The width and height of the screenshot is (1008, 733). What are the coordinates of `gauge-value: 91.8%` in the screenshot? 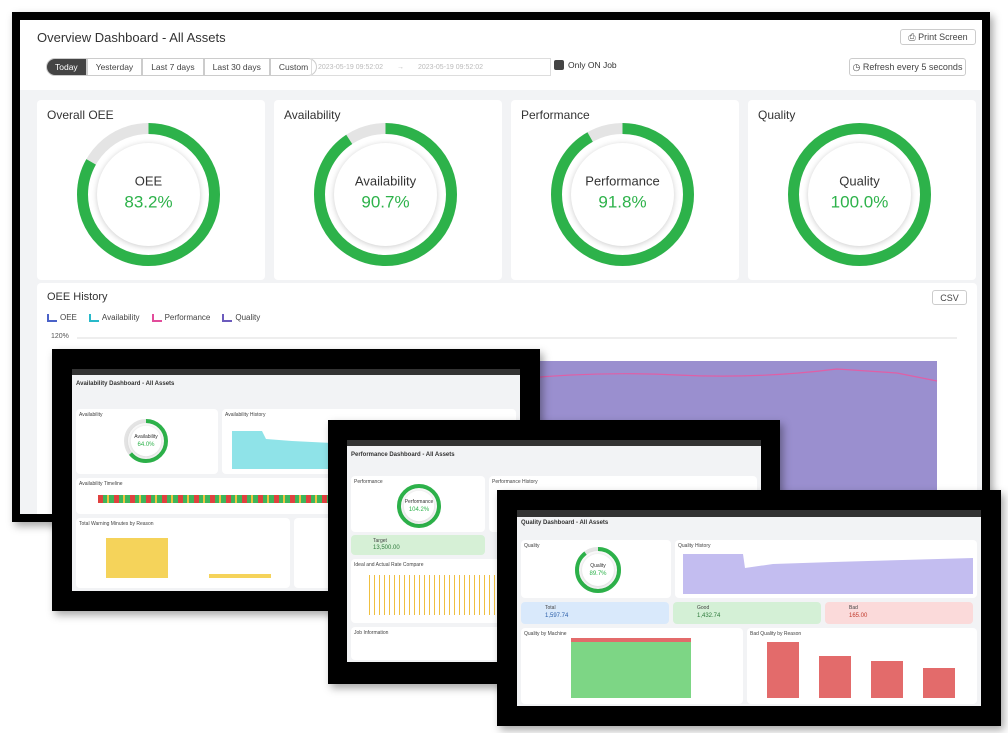 It's located at (622, 202).